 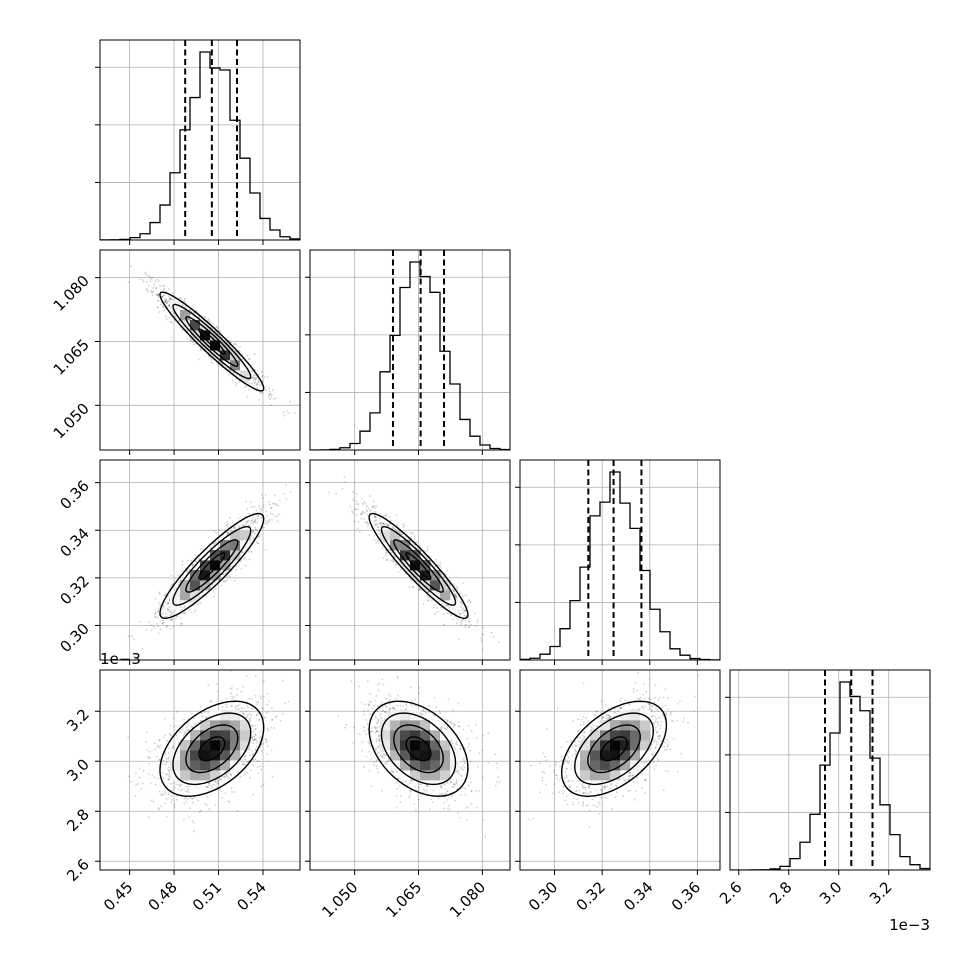 What do you see at coordinates (212, 749) in the screenshot?
I see `contour-line` at bounding box center [212, 749].